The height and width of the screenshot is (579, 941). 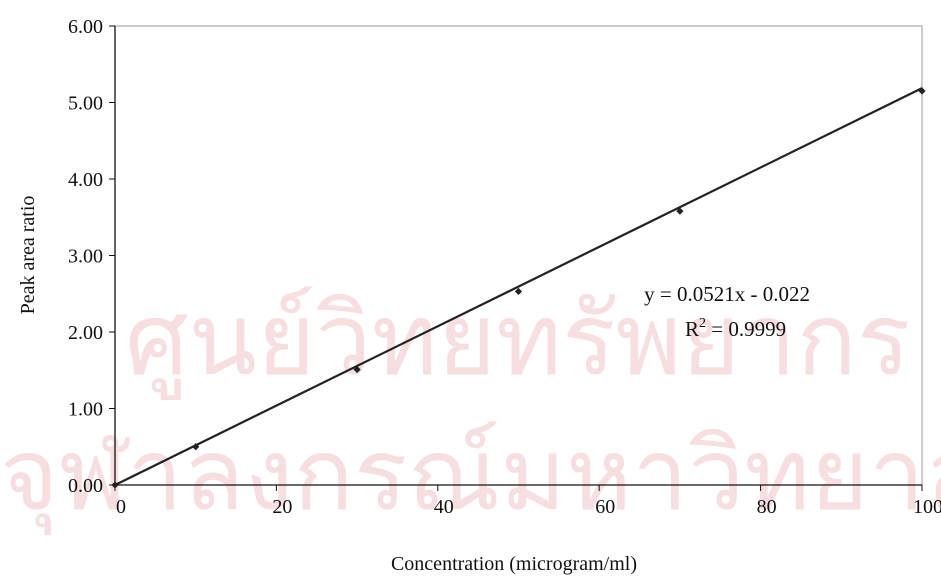 I want to click on y-axis-title: Peak area ratio, so click(x=28, y=255).